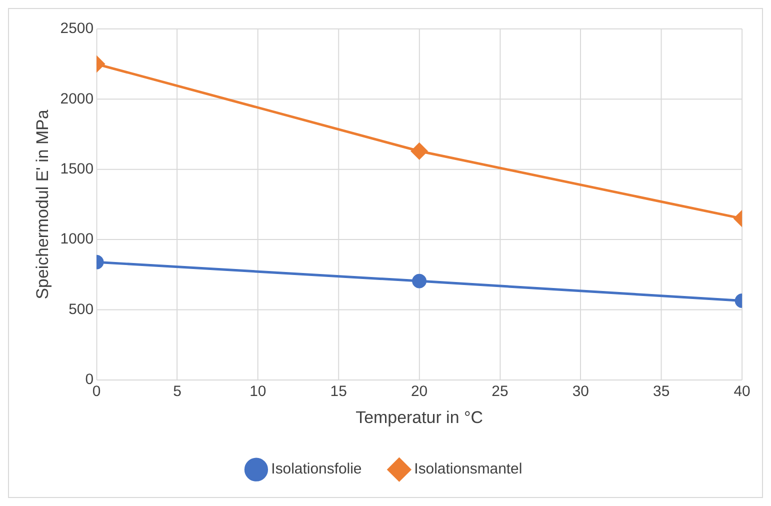 The width and height of the screenshot is (771, 506). I want to click on x-tick-label: 35, so click(661, 391).